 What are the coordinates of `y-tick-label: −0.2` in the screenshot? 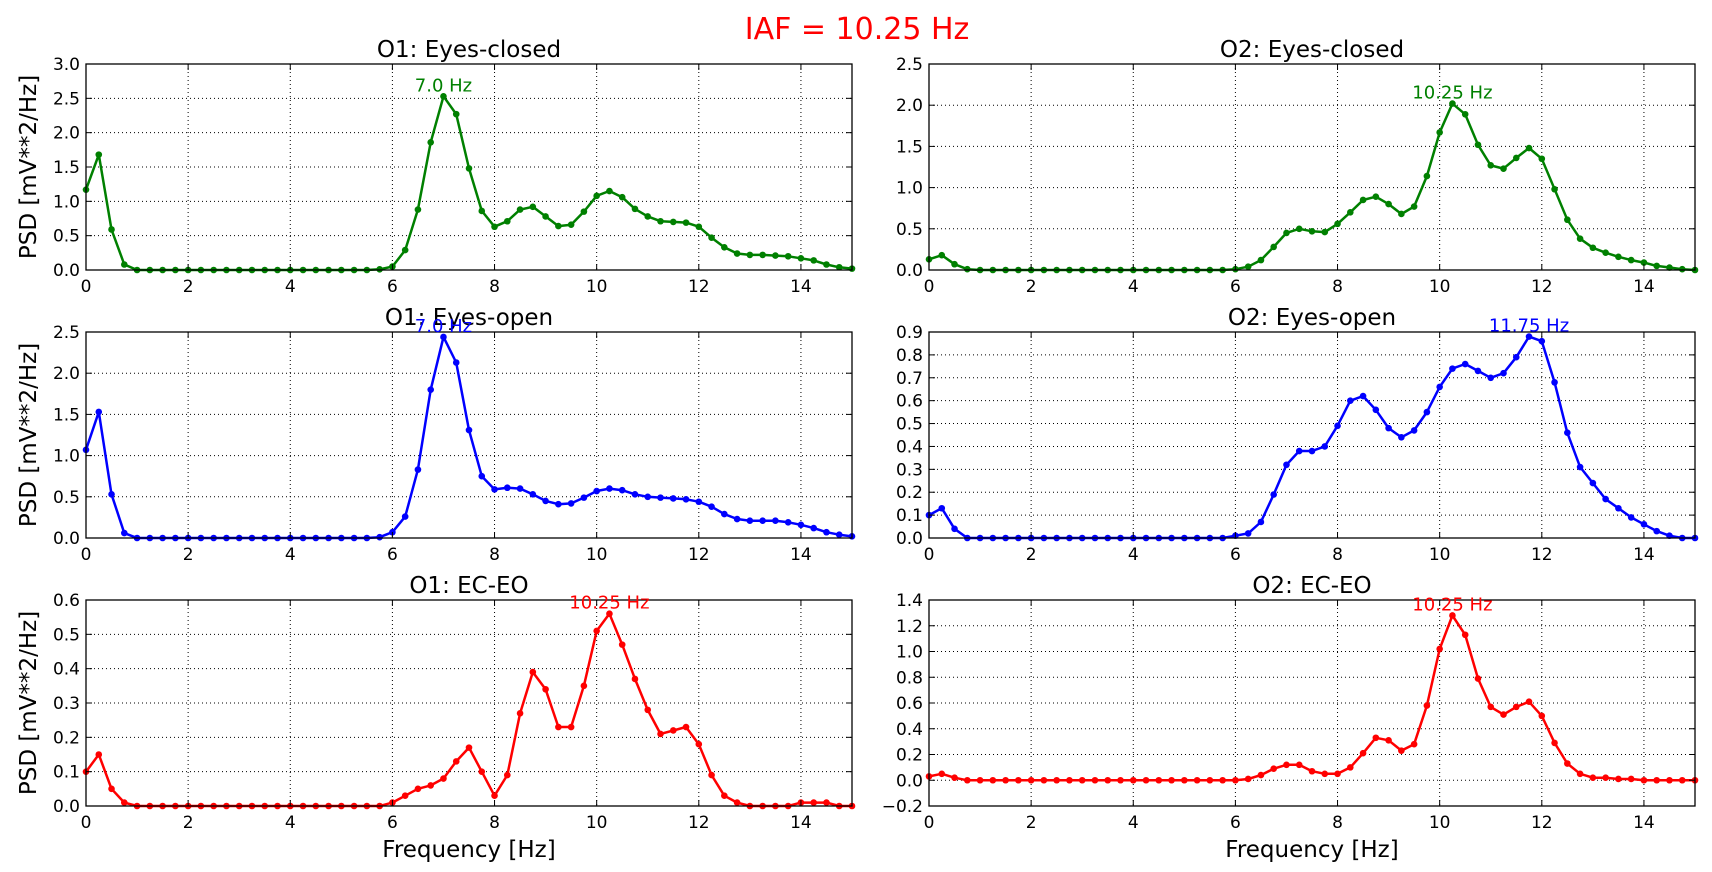 It's located at (902, 807).